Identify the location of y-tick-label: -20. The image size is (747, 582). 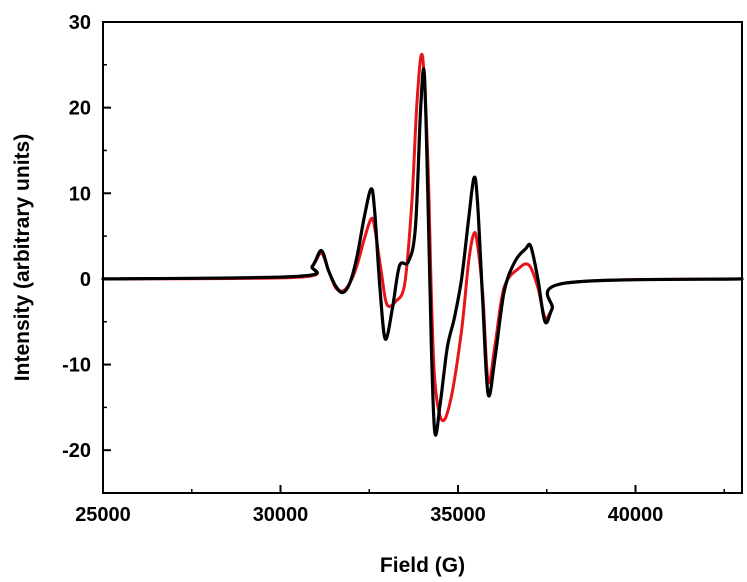
(76, 451).